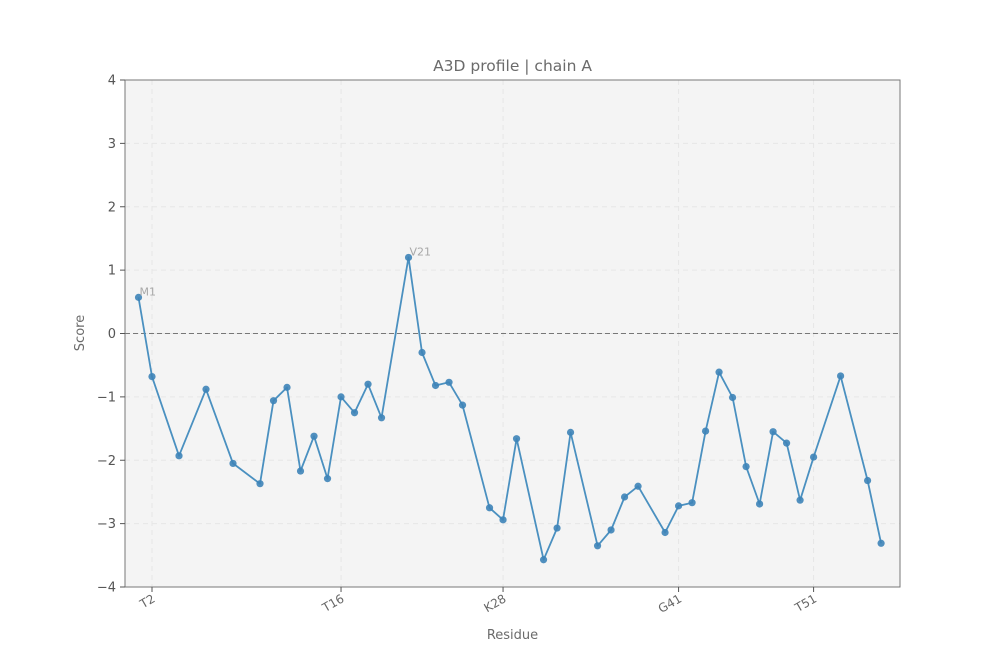 Image resolution: width=1000 pixels, height=660 pixels. I want to click on y-tick-label-4: 0, so click(112, 334).